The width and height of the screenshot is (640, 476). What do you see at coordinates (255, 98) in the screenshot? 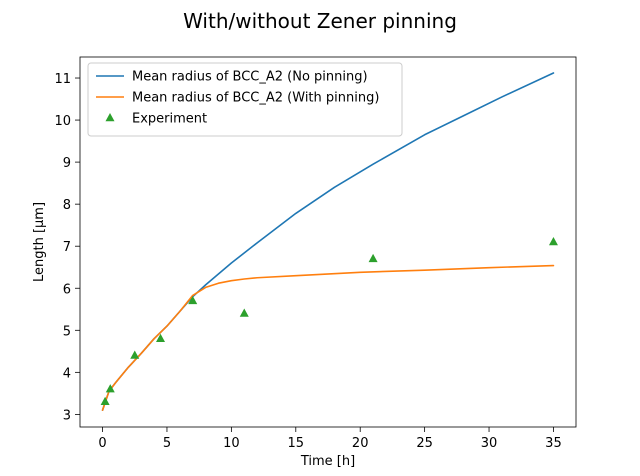
I see `legend-label: Mean radius of BCC_A2 (With pinning)` at bounding box center [255, 98].